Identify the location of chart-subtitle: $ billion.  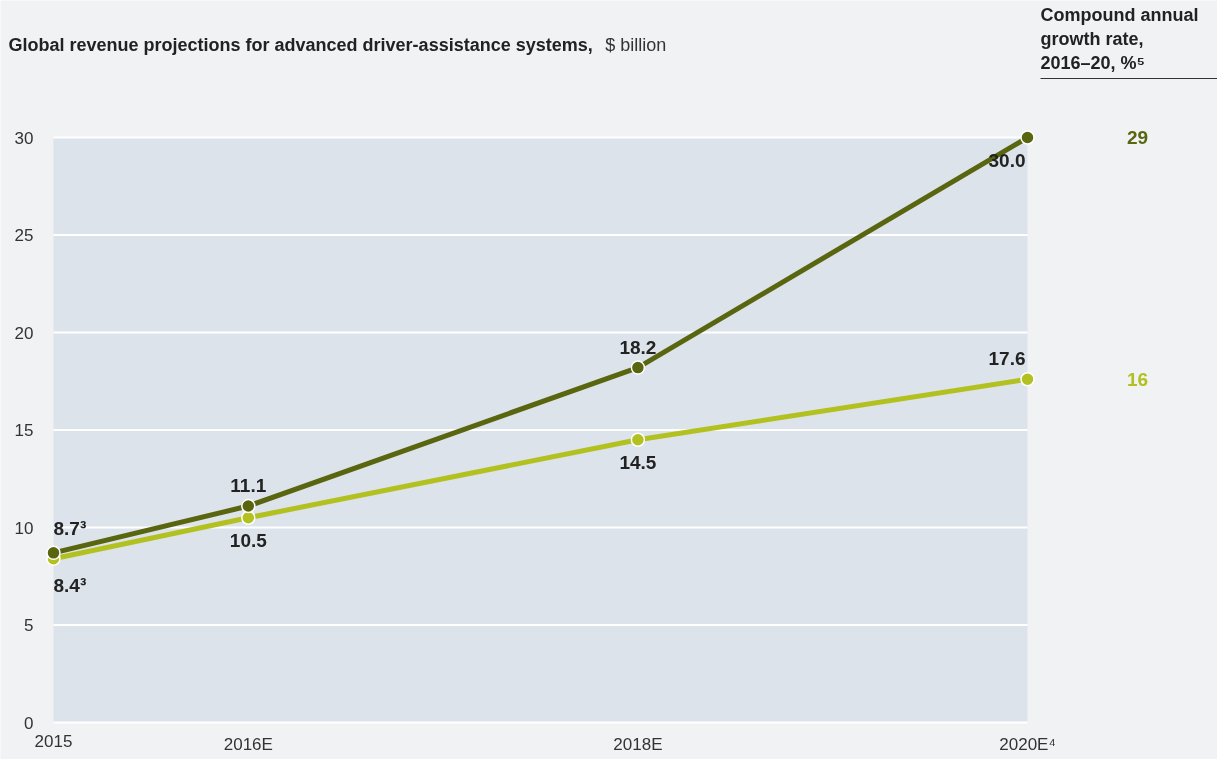
(636, 44).